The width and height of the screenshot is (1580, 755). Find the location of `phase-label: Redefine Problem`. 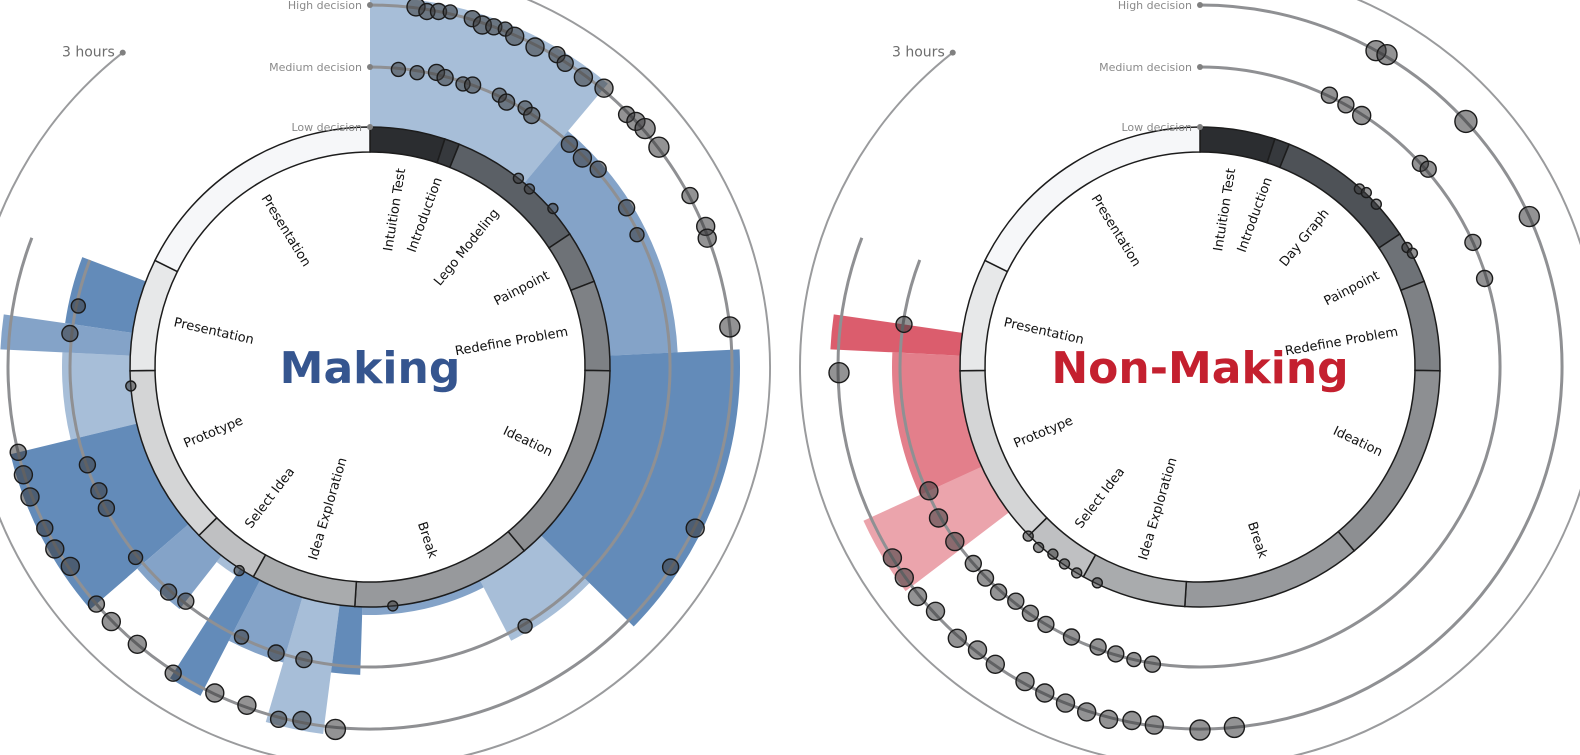

phase-label: Redefine Problem is located at coordinates (511, 342).